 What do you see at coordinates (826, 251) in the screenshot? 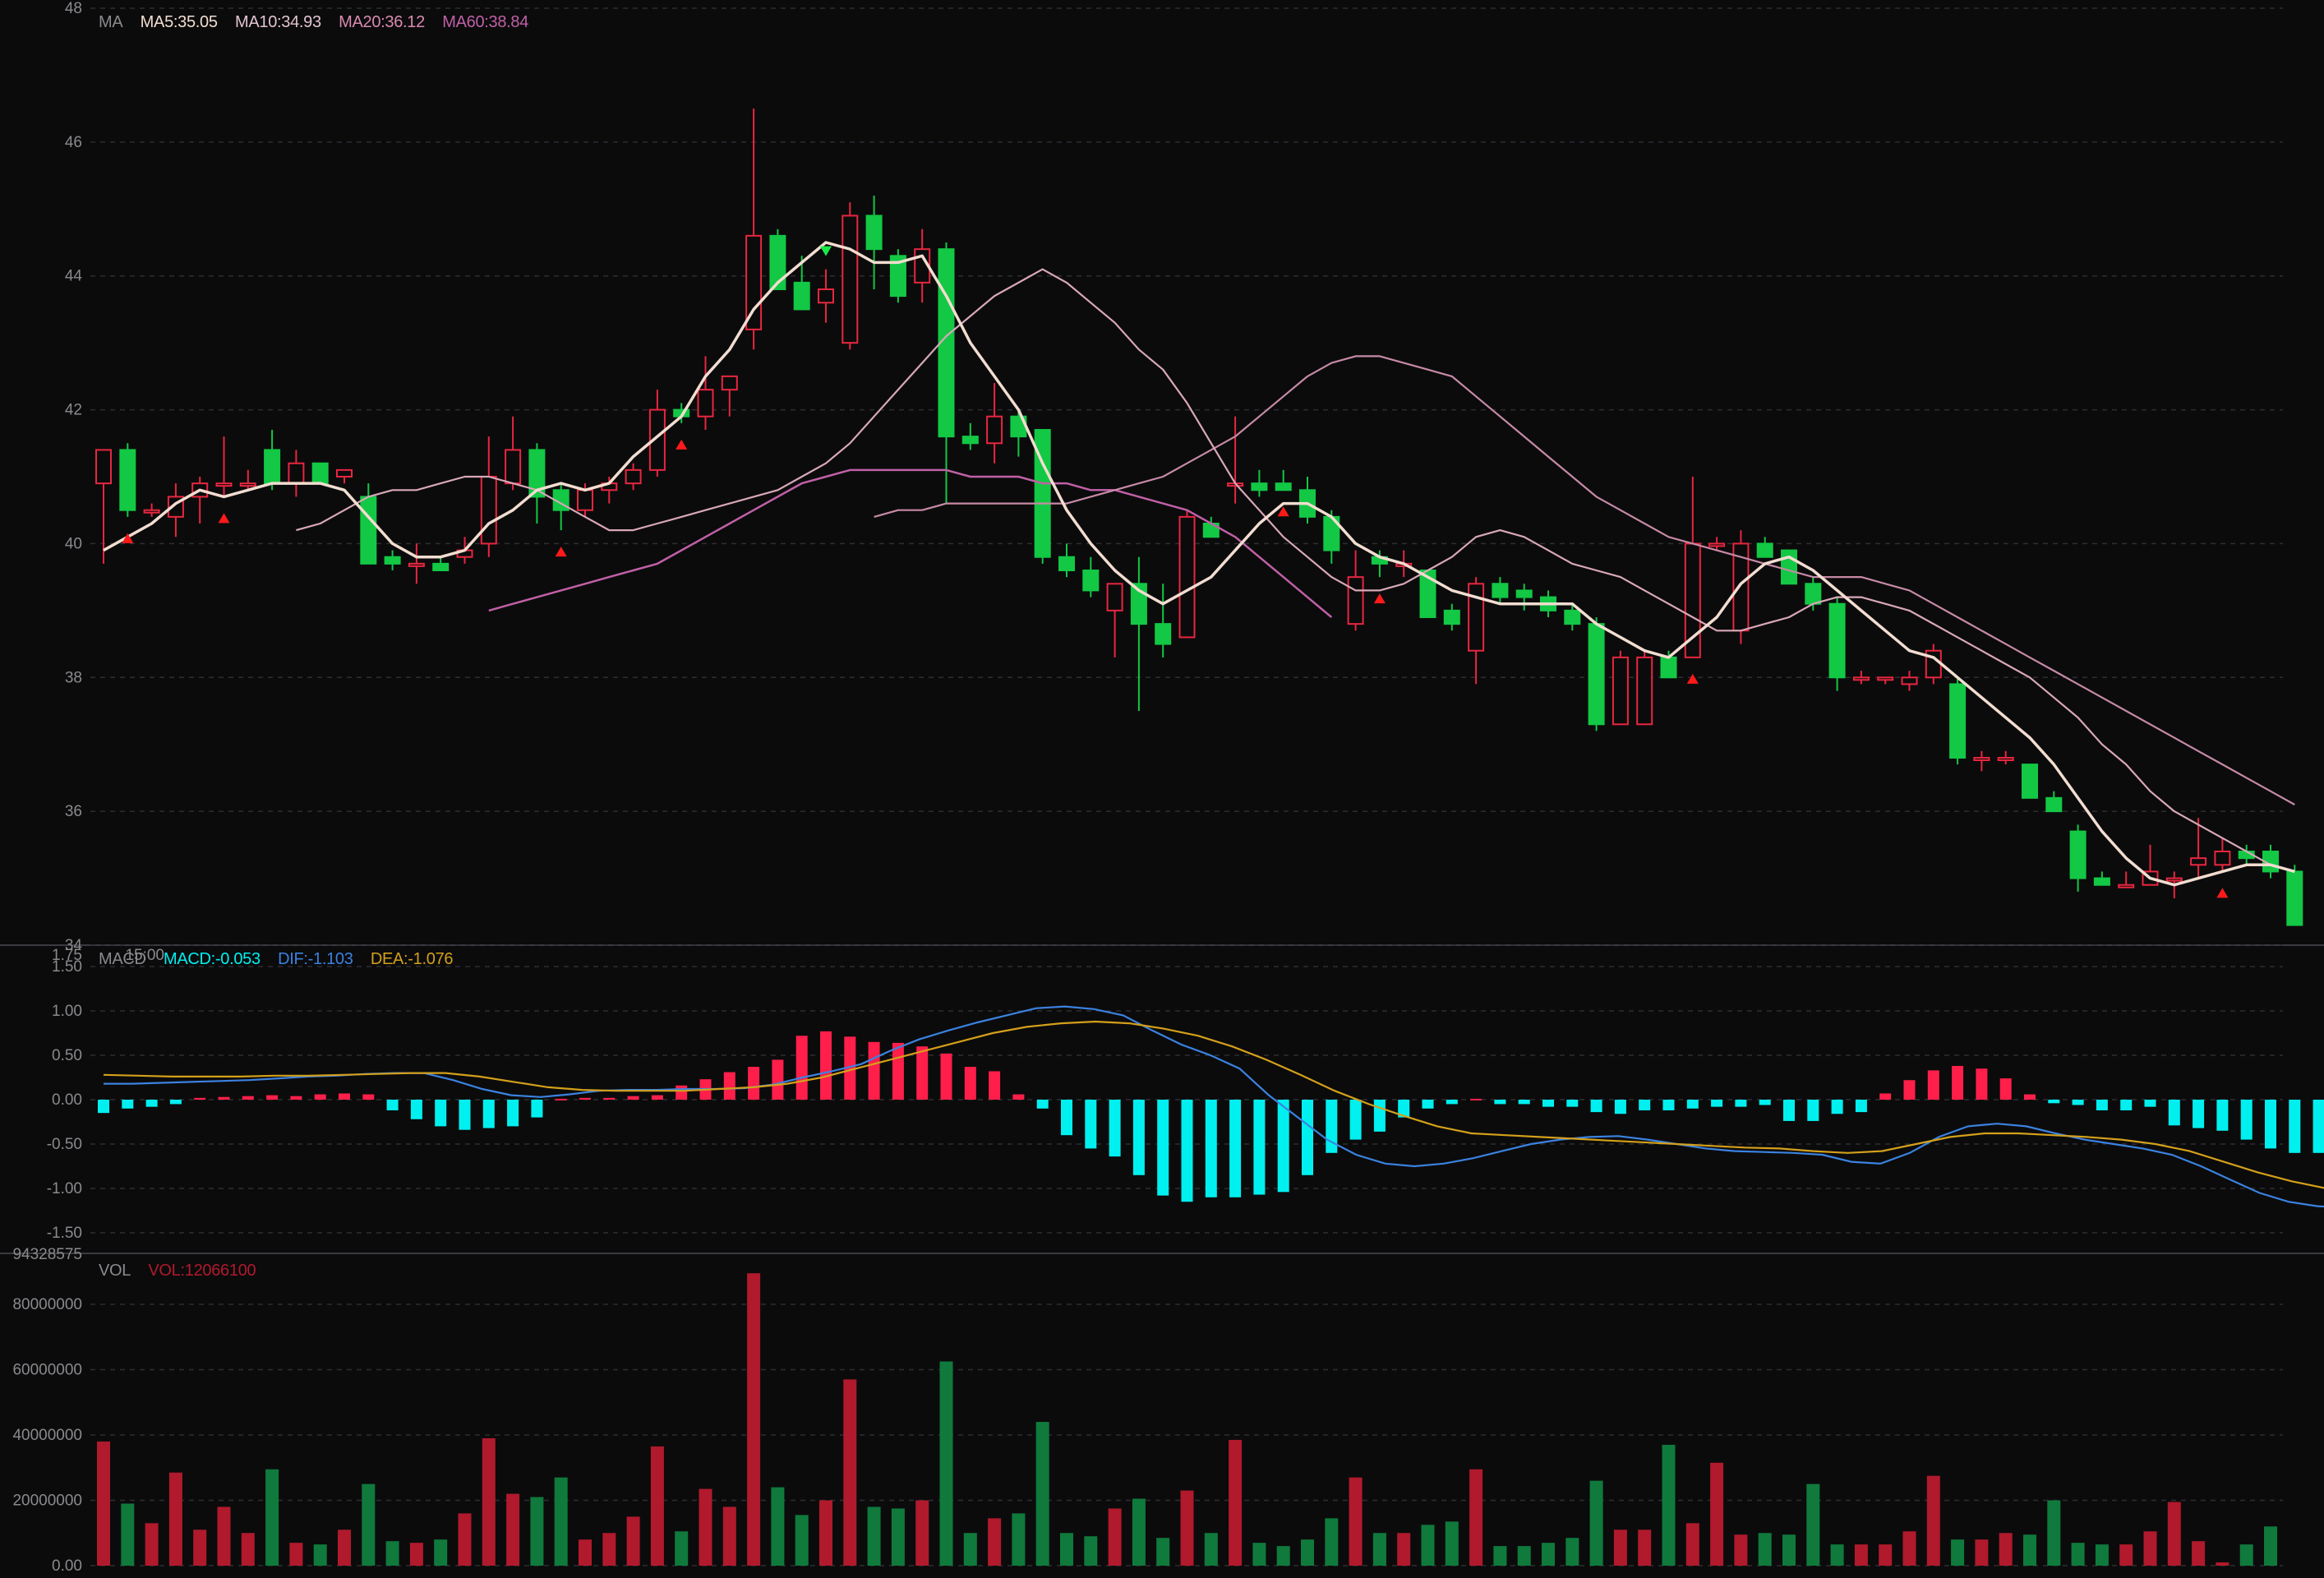
I see `sell-signal-marker` at bounding box center [826, 251].